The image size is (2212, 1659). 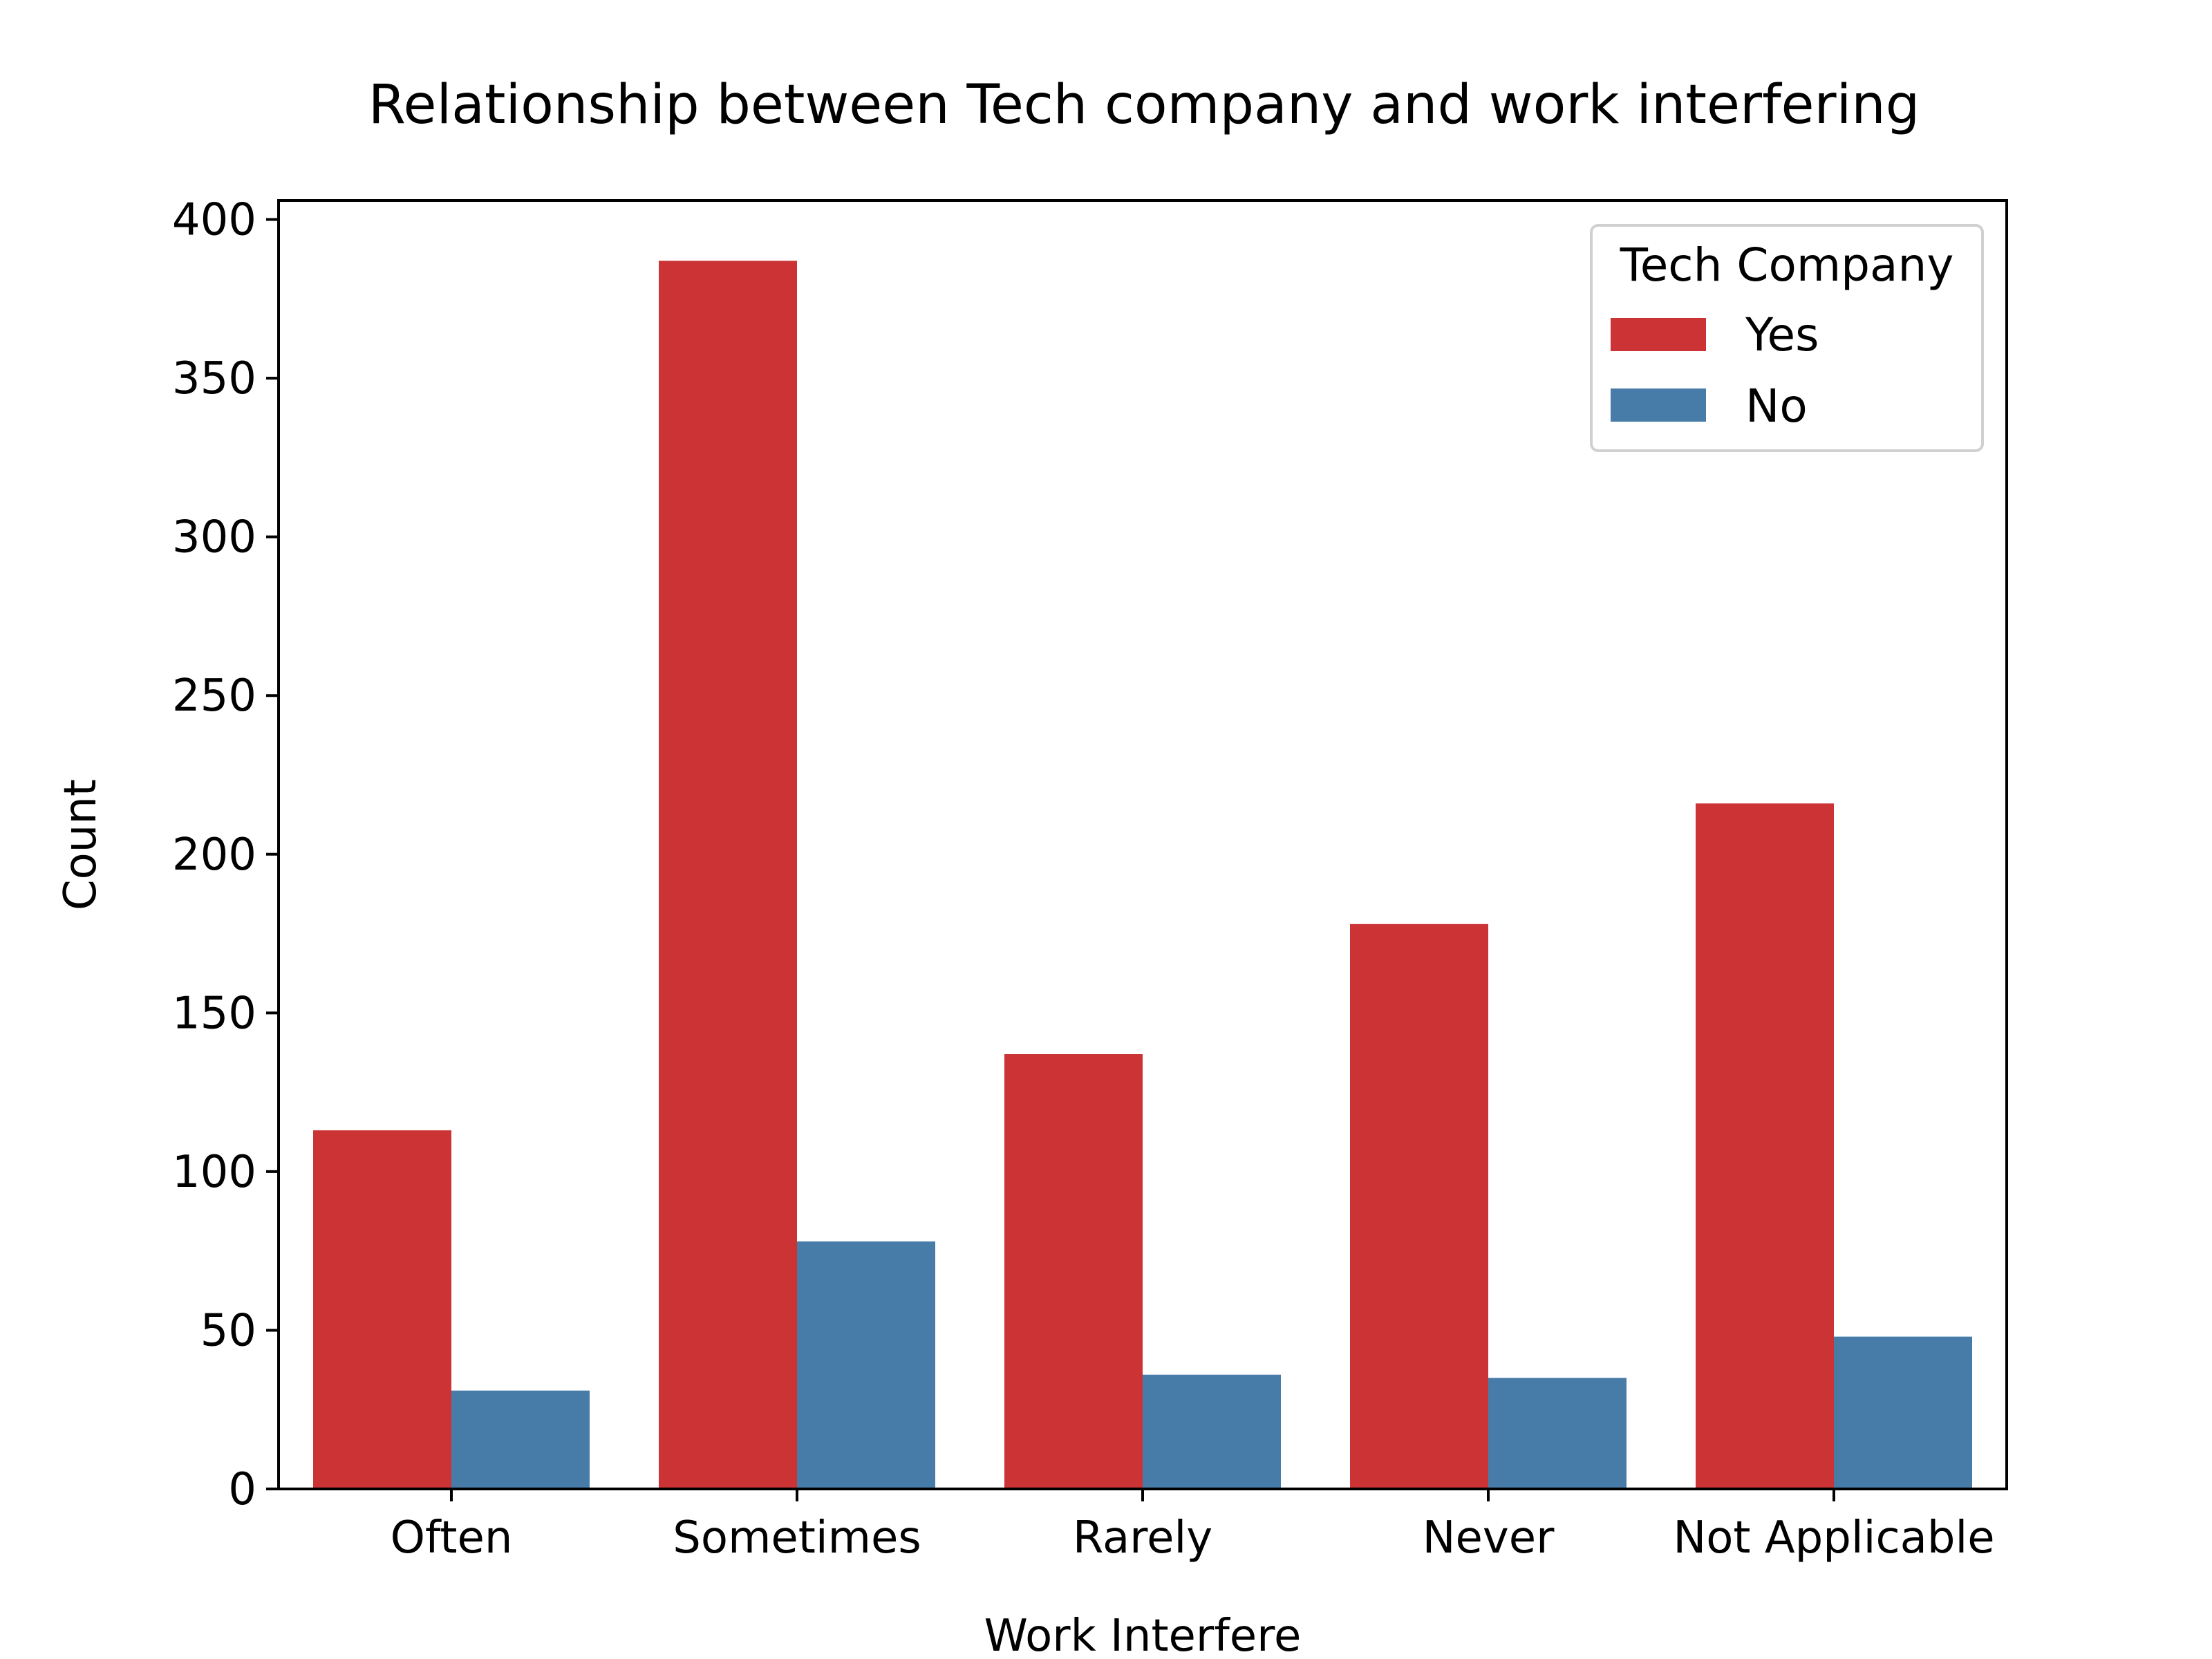 I want to click on bar-never-no, so click(x=1558, y=1433).